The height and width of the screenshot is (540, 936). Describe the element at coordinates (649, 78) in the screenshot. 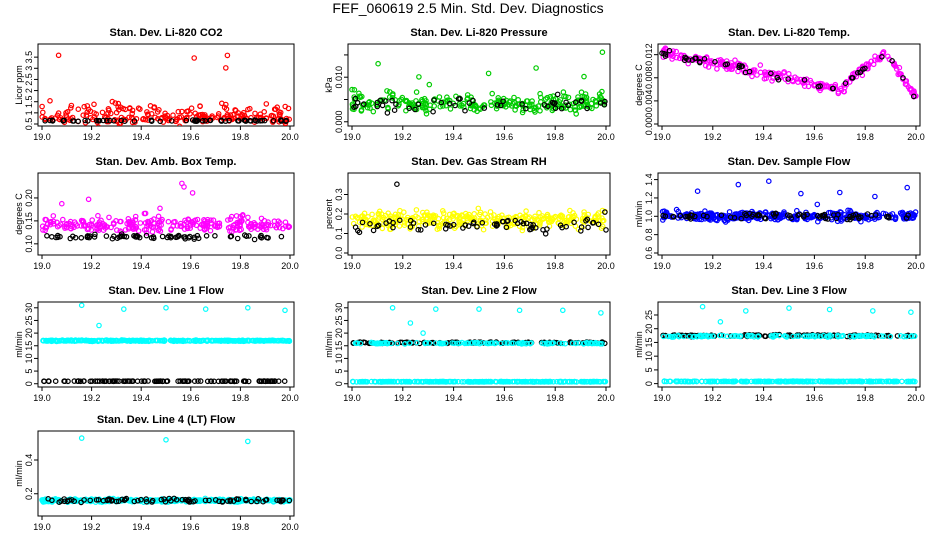

I see `y-tick-label: 0.008` at that location.